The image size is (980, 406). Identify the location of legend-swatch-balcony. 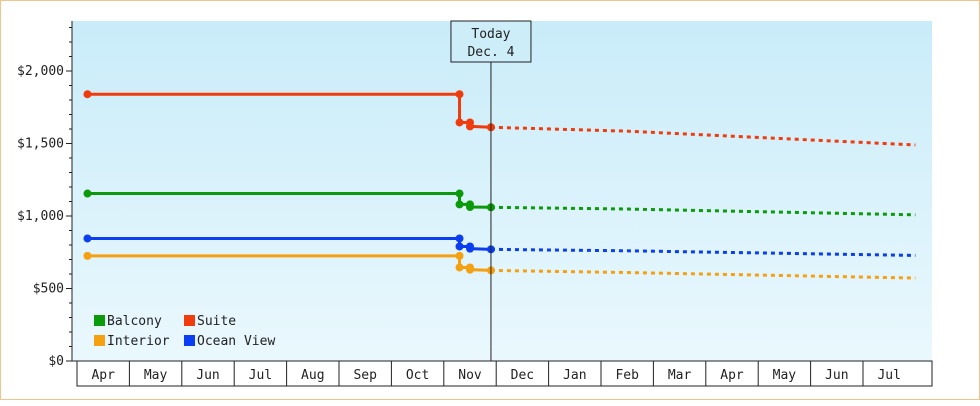
(99, 320).